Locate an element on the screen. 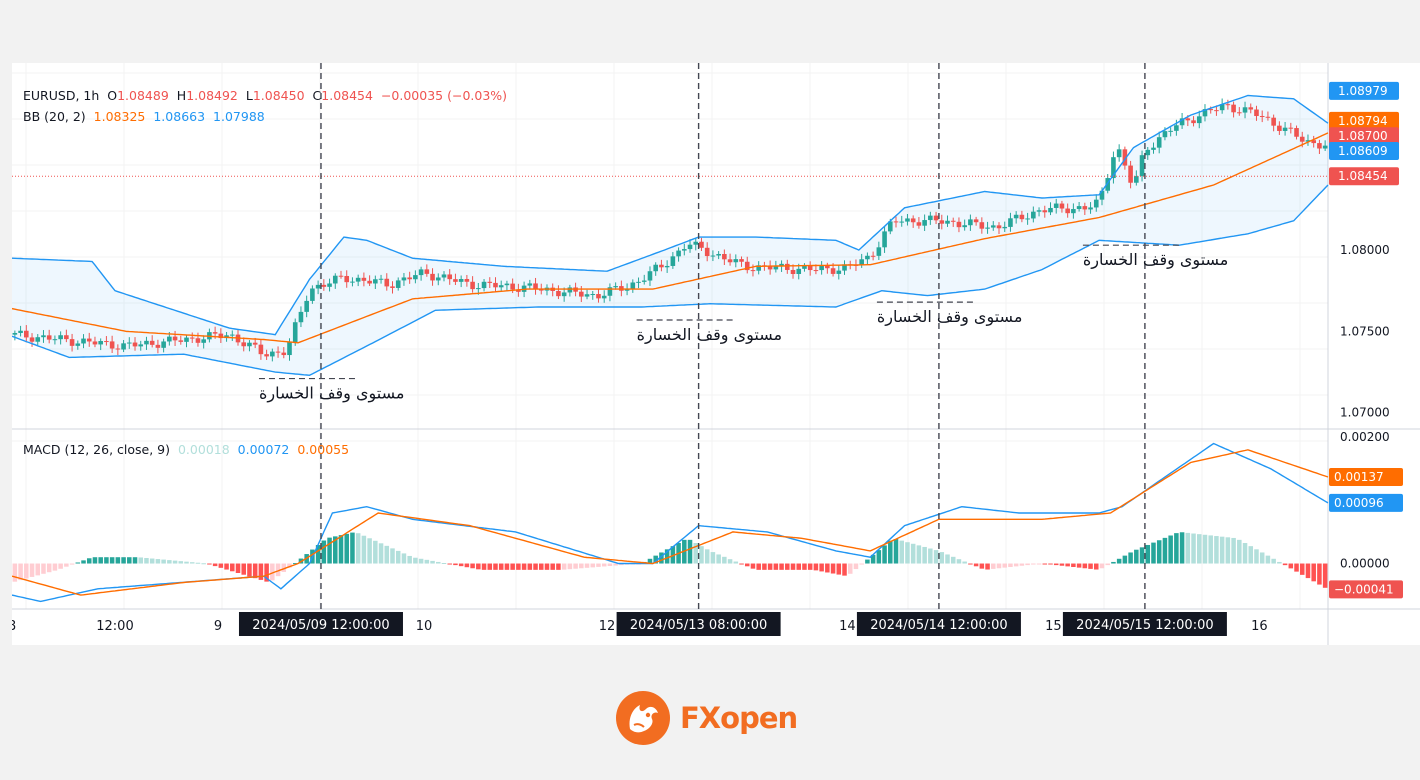 Image resolution: width=1420 pixels, height=780 pixels. time-highlight-label: 2024/05/09 12:00:00 is located at coordinates (320, 625).